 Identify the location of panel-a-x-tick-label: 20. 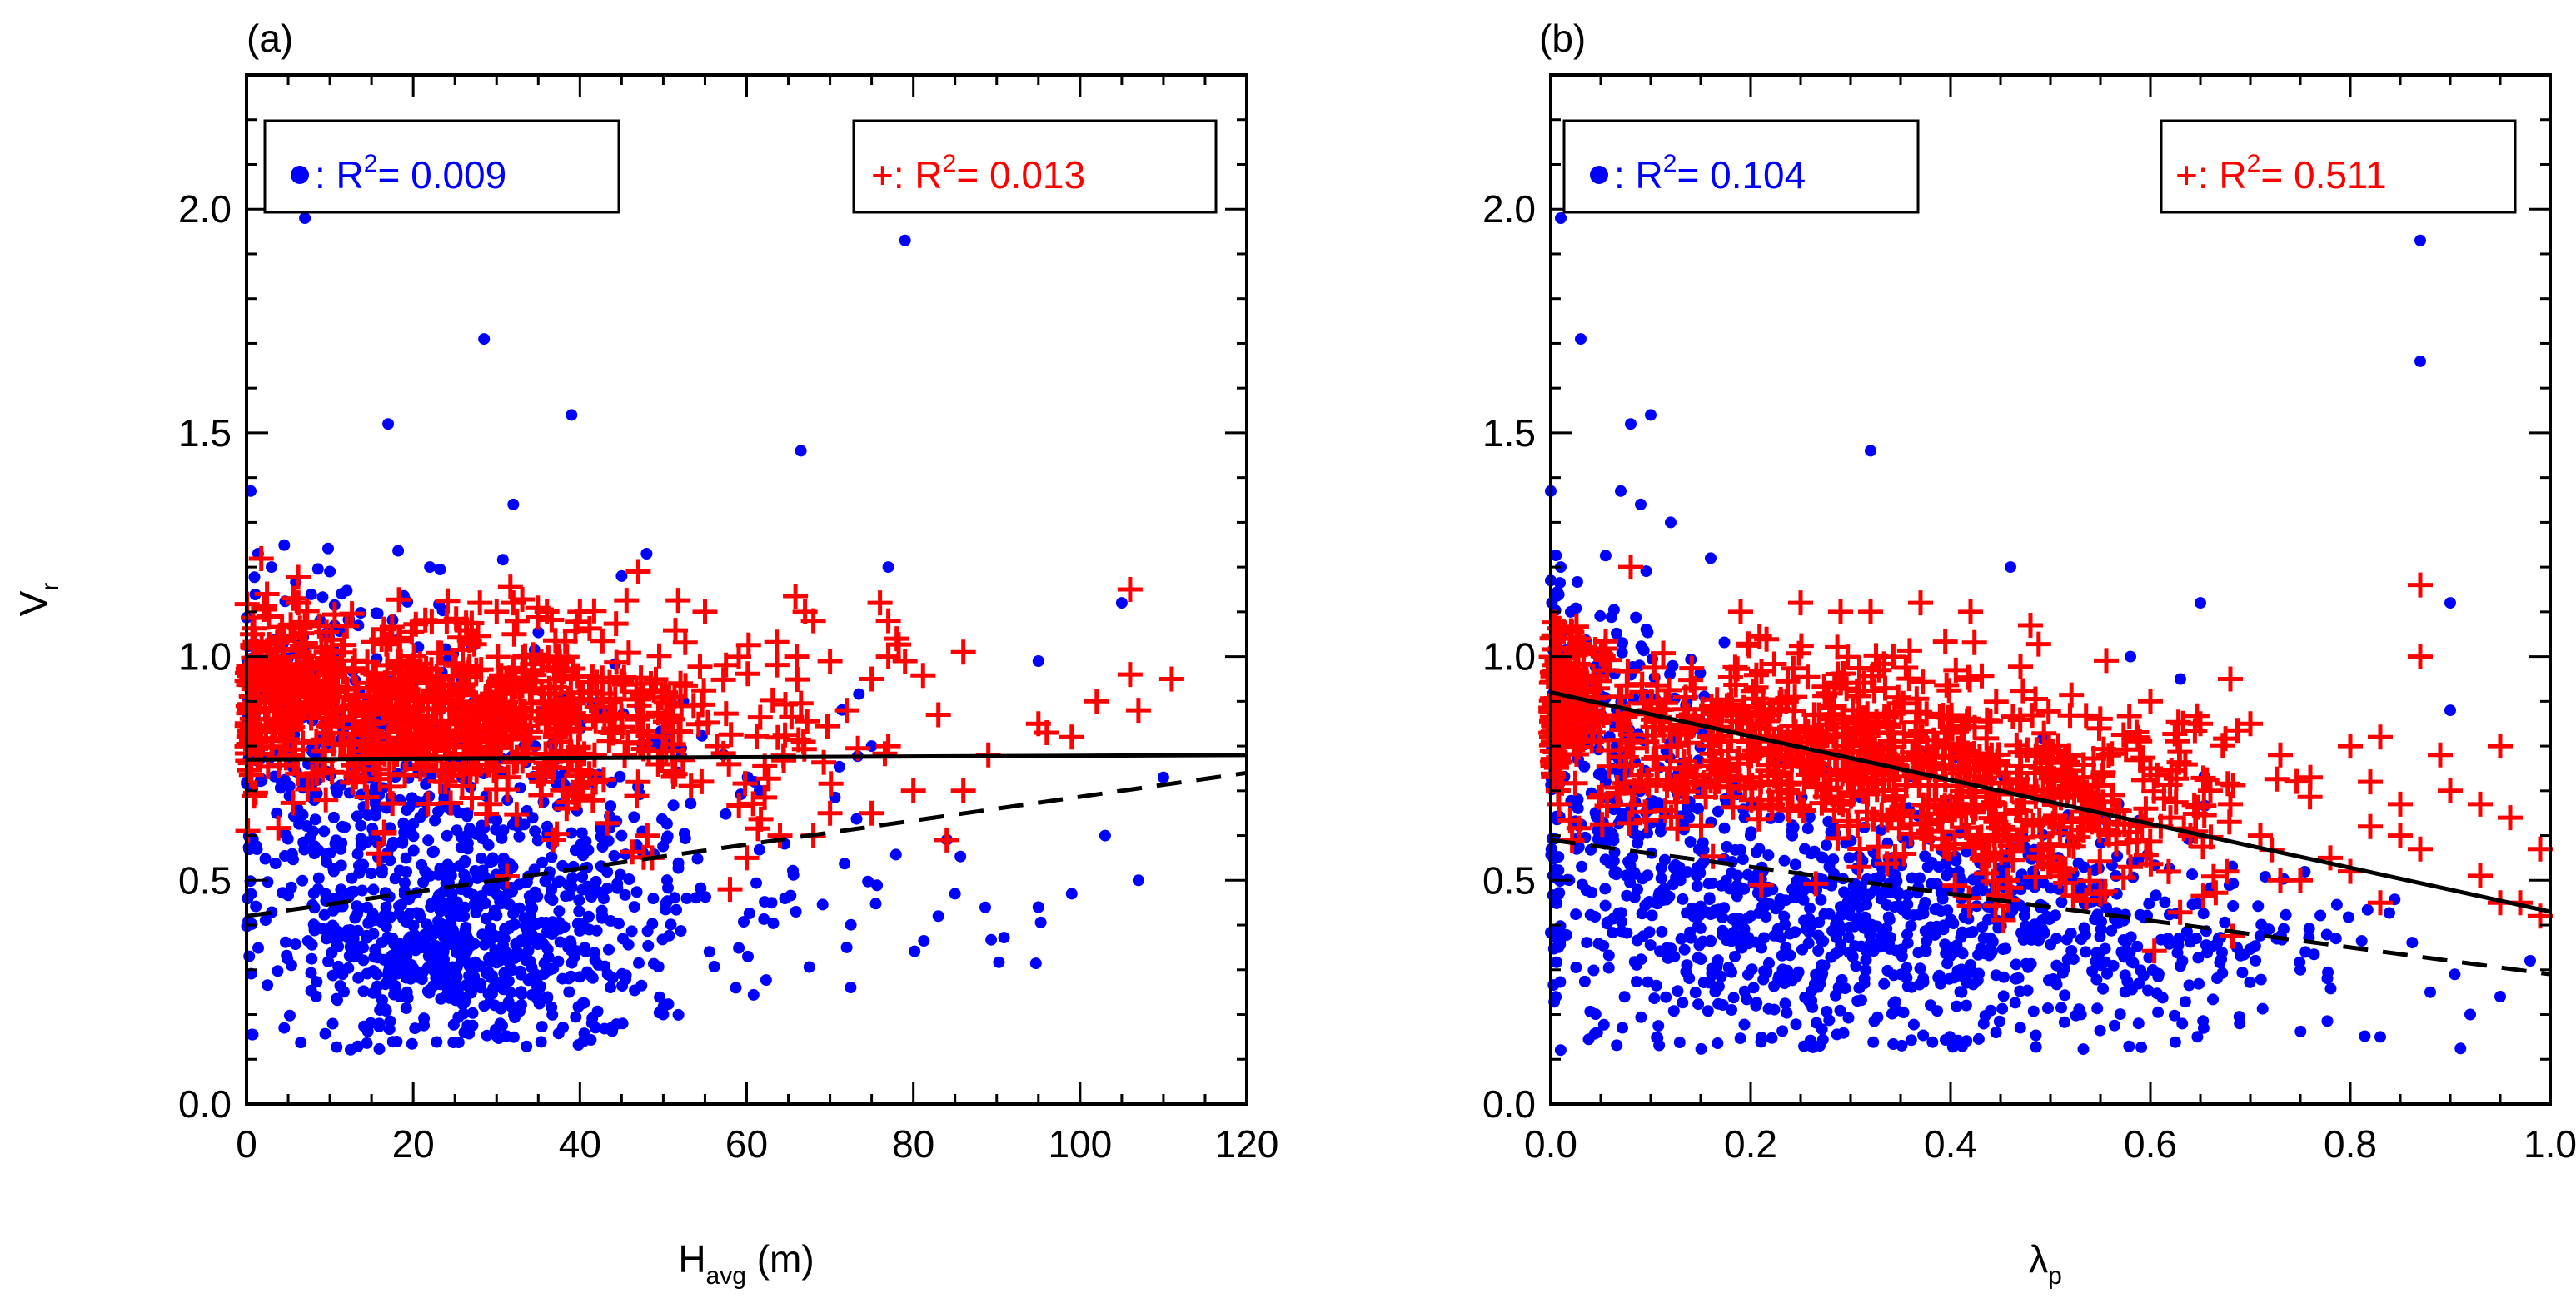
(413, 1144).